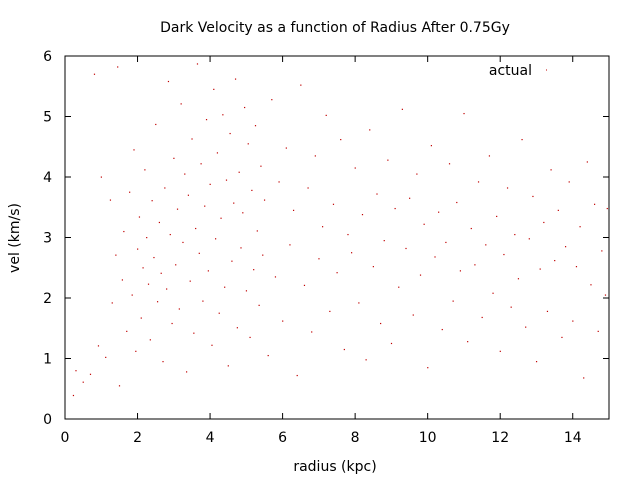  Describe the element at coordinates (282, 438) in the screenshot. I see `x-tick-label: 6` at that location.